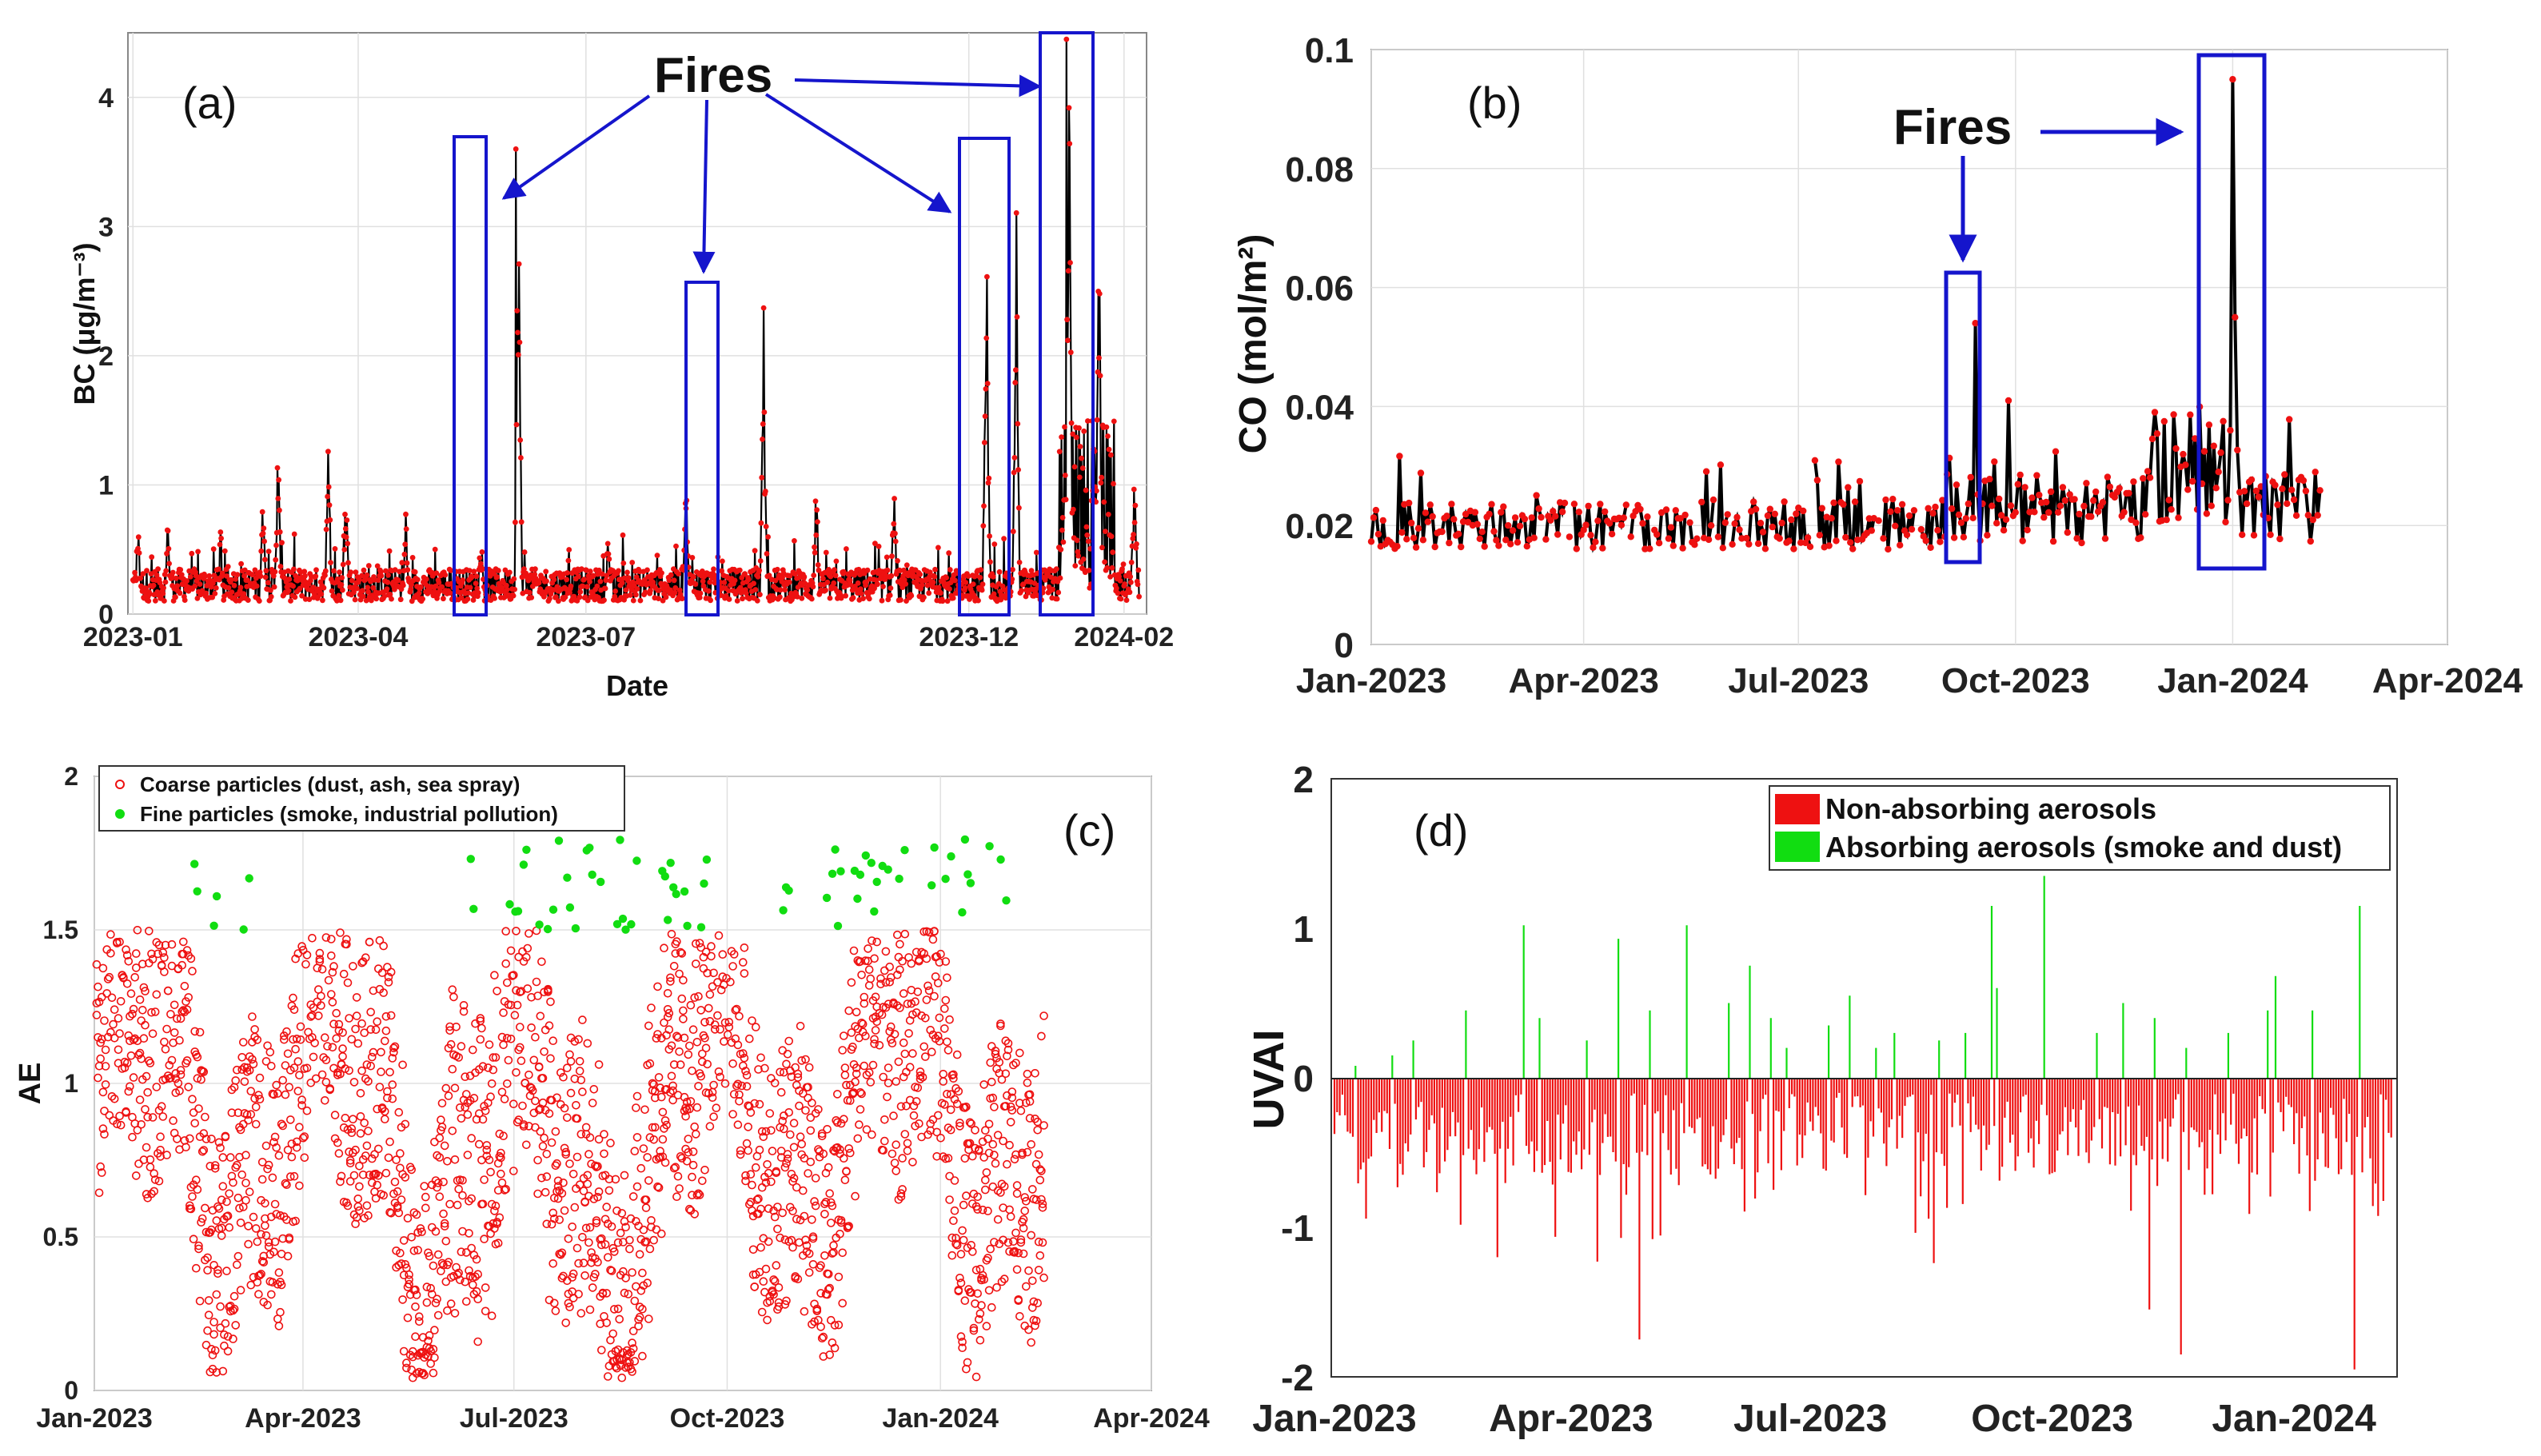  Describe the element at coordinates (670, 863) in the screenshot. I see `panel-c-fine-point` at that location.